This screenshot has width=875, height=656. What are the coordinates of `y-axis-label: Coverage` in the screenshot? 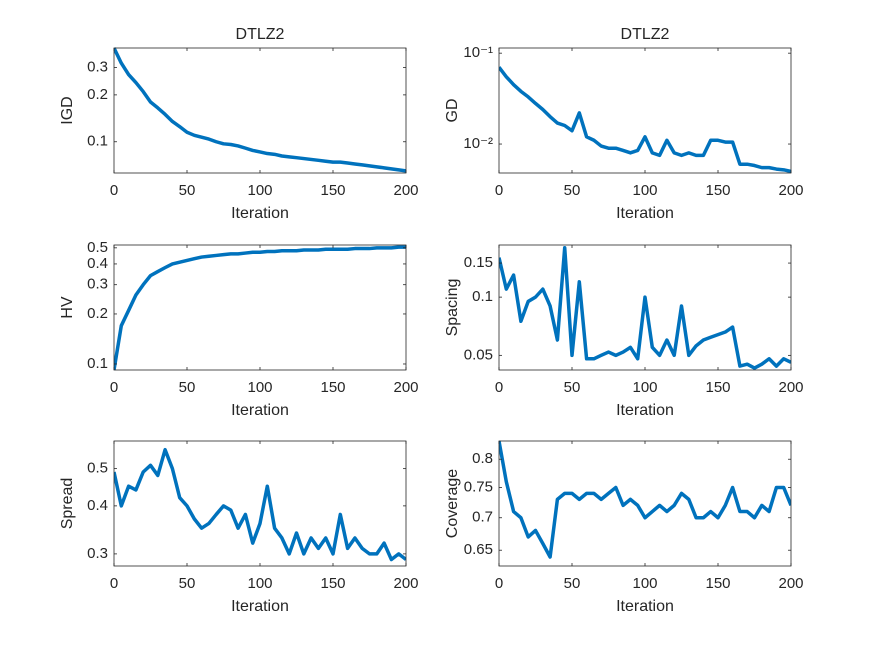 It's located at (452, 503).